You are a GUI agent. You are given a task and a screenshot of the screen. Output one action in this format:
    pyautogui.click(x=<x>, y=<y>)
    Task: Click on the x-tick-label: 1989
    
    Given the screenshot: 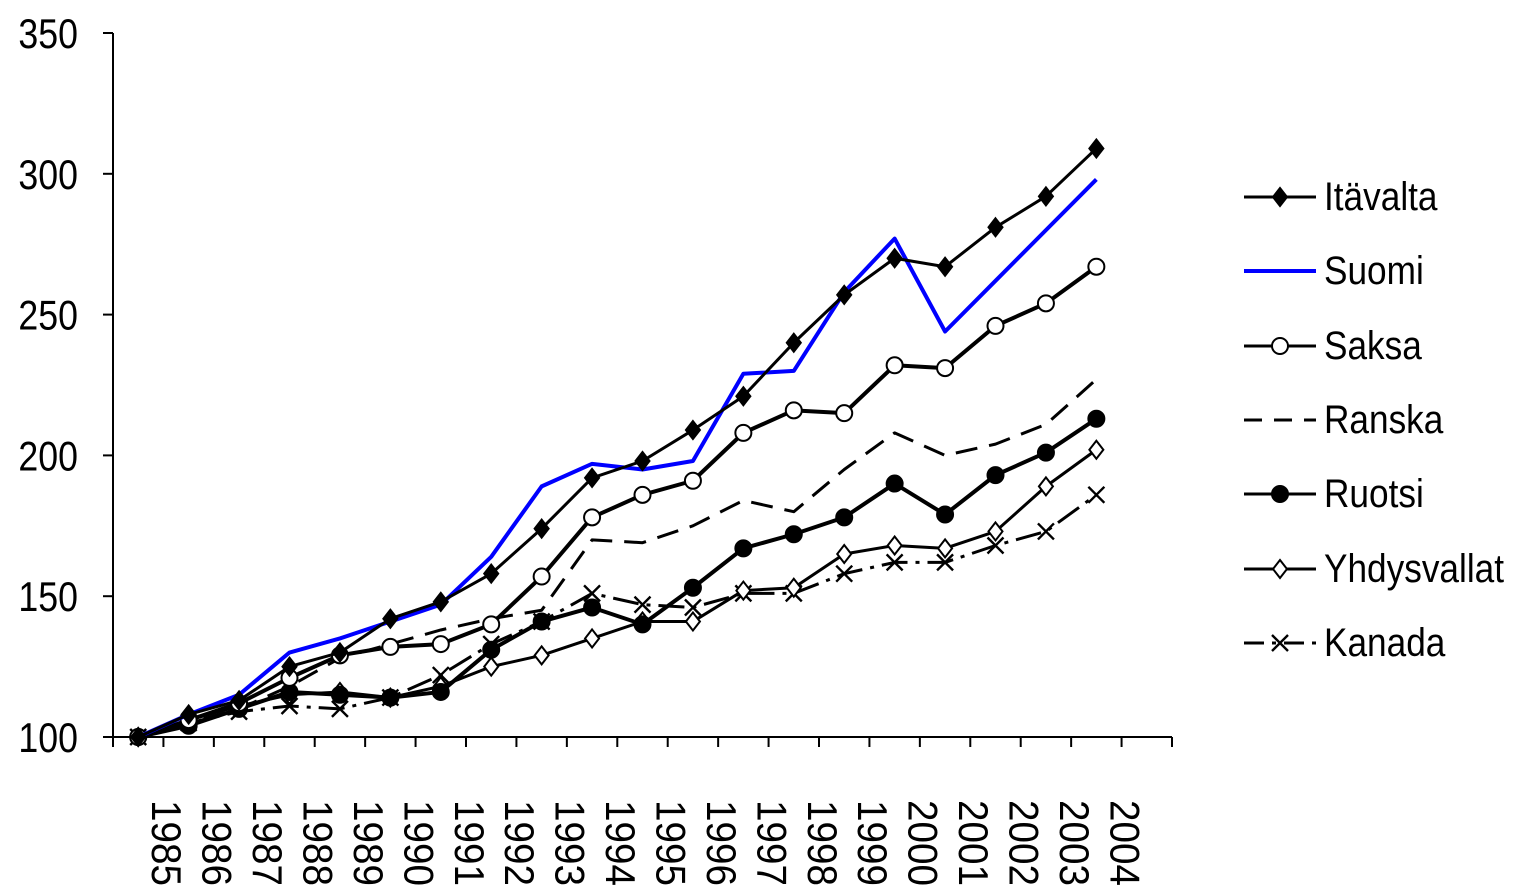 What is the action you would take?
    pyautogui.click(x=369, y=843)
    